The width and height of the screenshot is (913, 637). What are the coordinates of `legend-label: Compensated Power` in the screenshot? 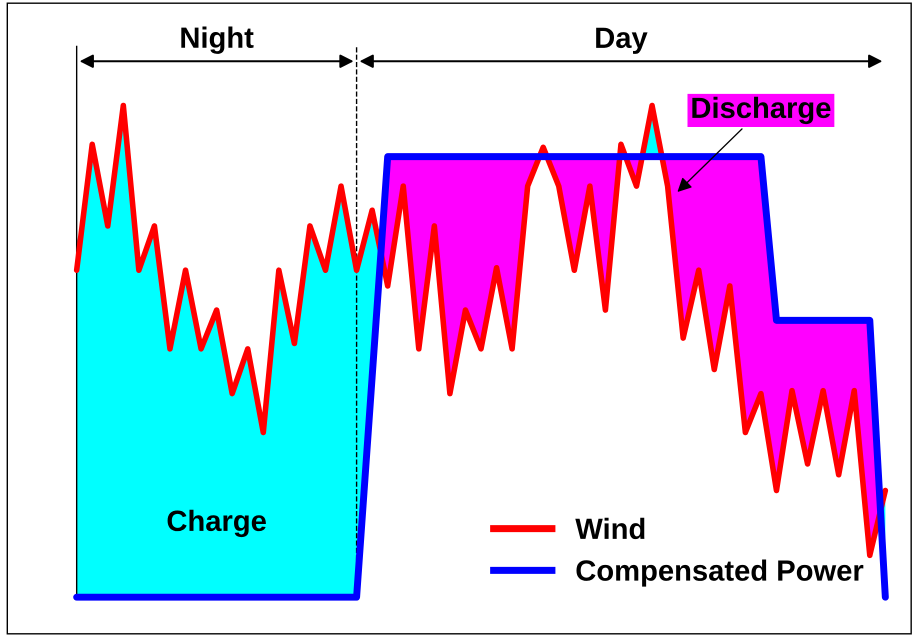 It's located at (720, 573).